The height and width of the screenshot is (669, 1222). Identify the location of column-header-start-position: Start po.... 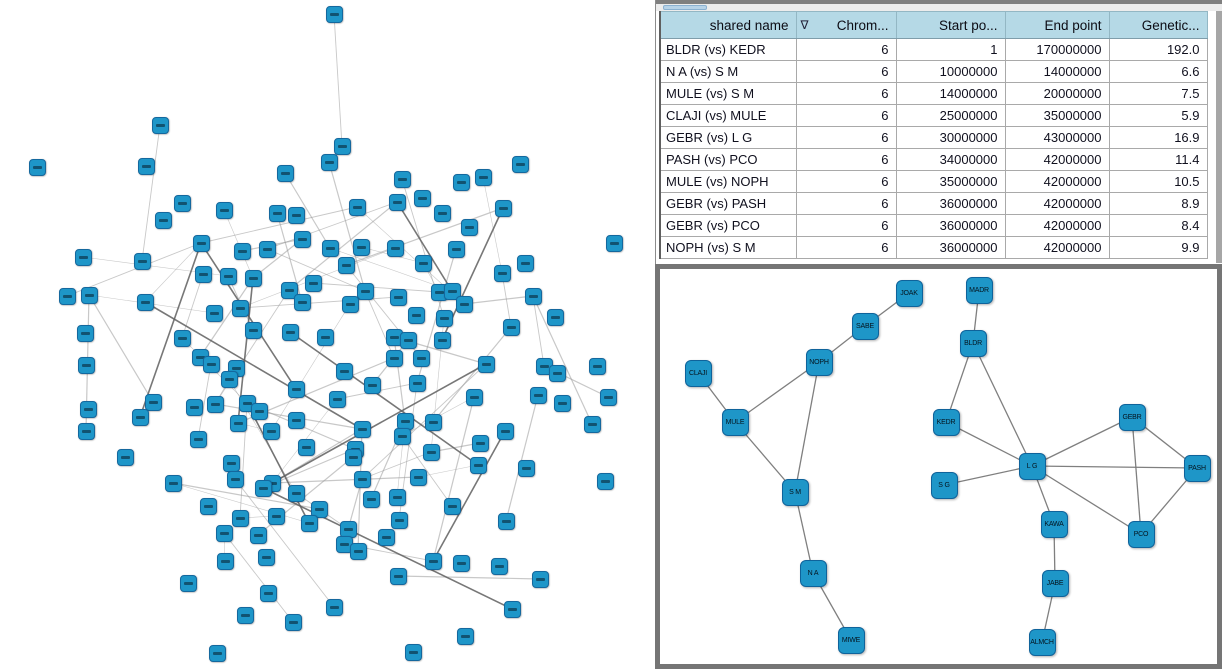
(950, 25).